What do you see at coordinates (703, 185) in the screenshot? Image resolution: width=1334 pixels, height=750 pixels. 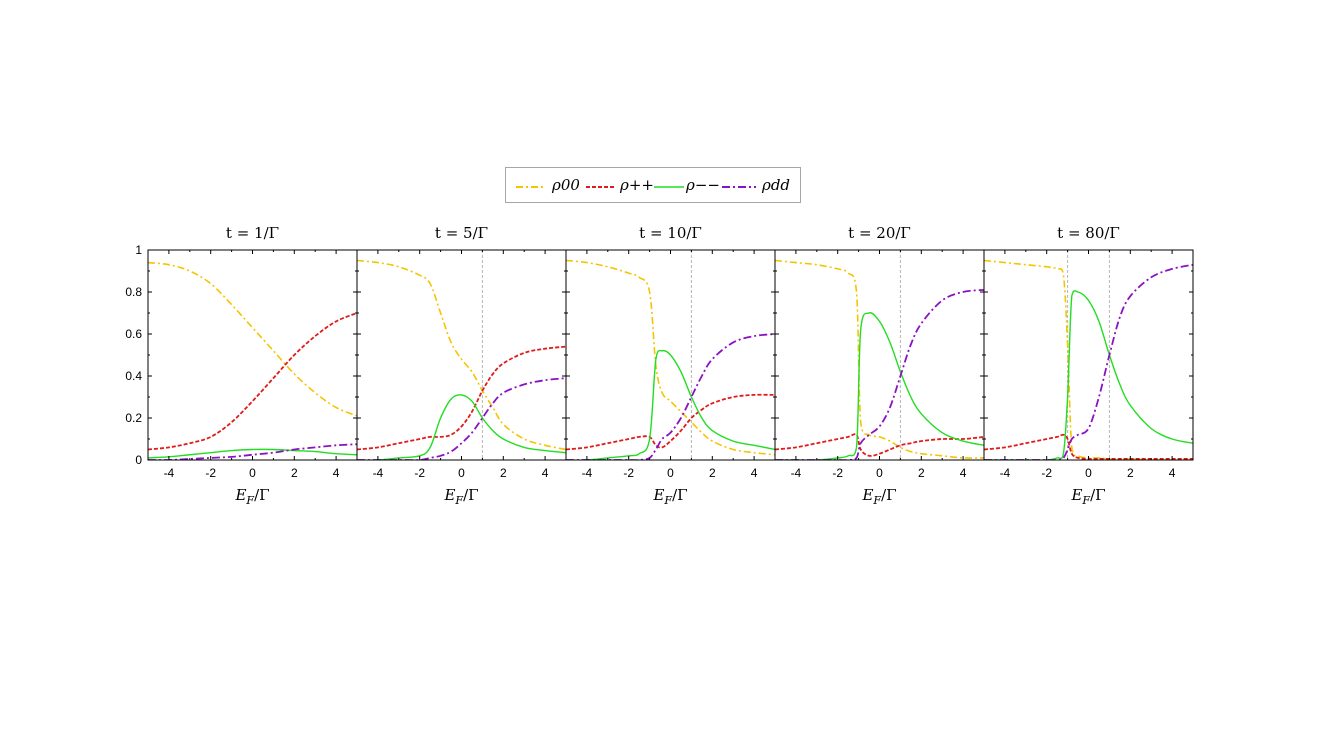 I see `legend-label-rhomm: ρ−−` at bounding box center [703, 185].